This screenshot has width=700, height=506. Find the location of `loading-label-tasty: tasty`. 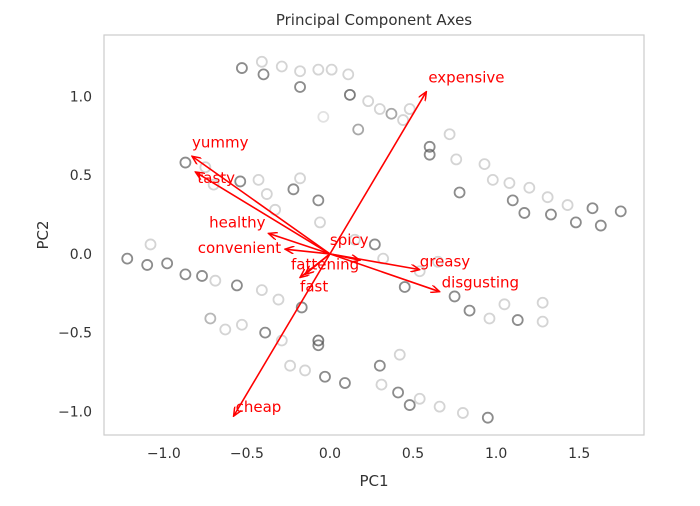

loading-label-tasty: tasty is located at coordinates (216, 178).